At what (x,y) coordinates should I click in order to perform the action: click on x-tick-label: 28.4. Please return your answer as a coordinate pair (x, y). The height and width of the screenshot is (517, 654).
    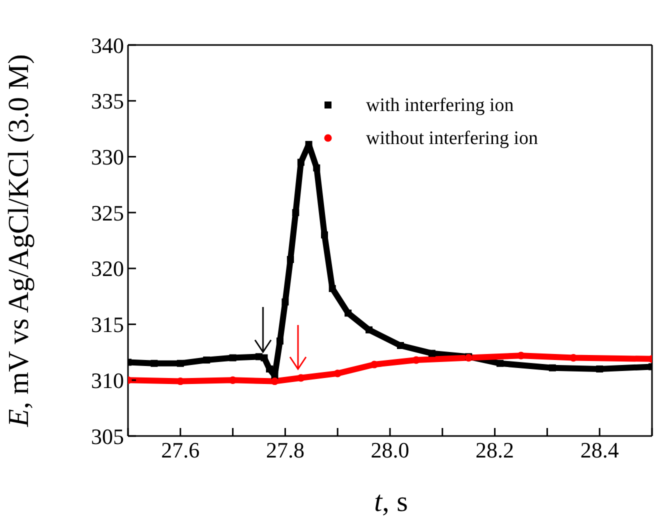
    Looking at the image, I should click on (599, 450).